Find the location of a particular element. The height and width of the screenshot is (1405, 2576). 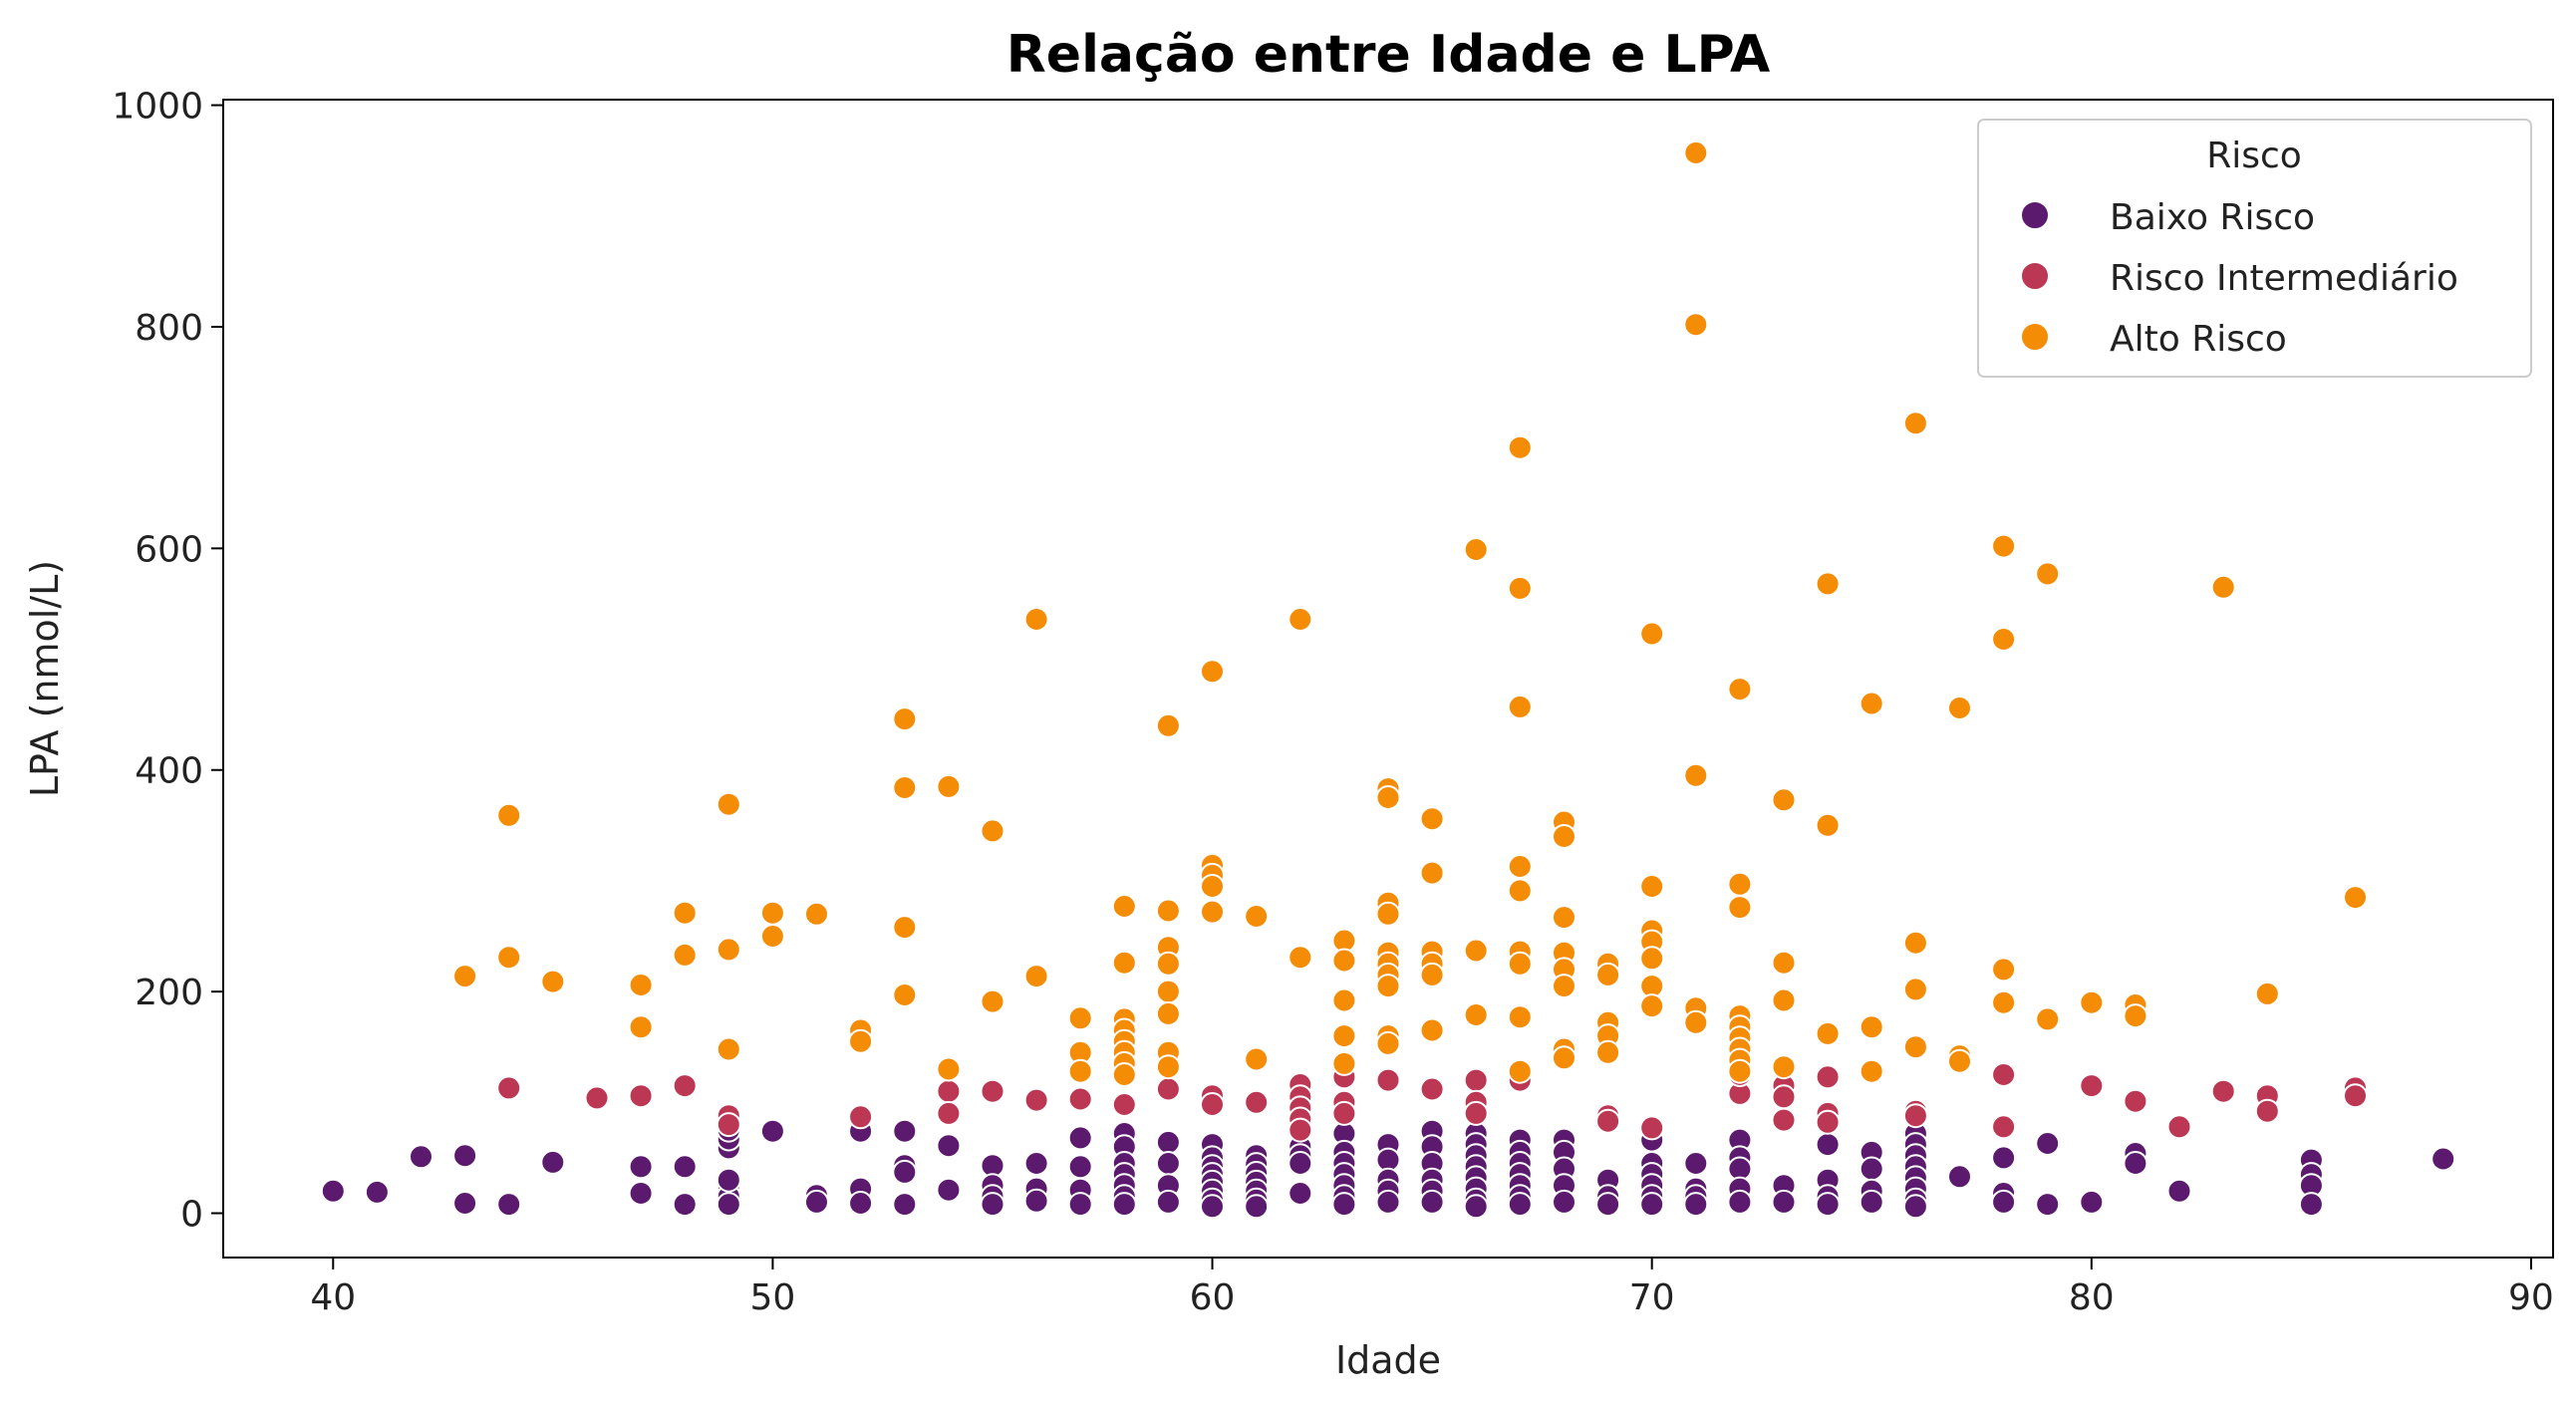

chart-title: Relação entre Idade e LPA is located at coordinates (1388, 55).